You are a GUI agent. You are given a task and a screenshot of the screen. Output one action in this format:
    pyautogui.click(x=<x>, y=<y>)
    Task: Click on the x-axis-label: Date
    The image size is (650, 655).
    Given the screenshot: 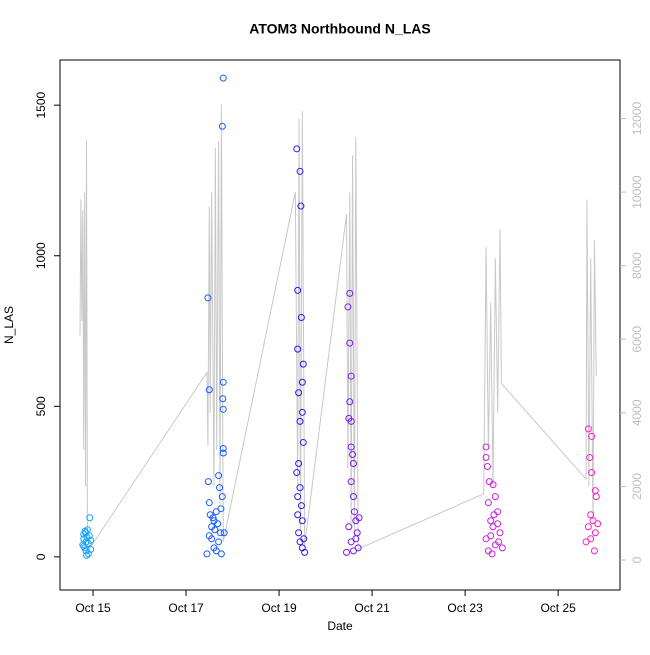 What is the action you would take?
    pyautogui.click(x=340, y=626)
    